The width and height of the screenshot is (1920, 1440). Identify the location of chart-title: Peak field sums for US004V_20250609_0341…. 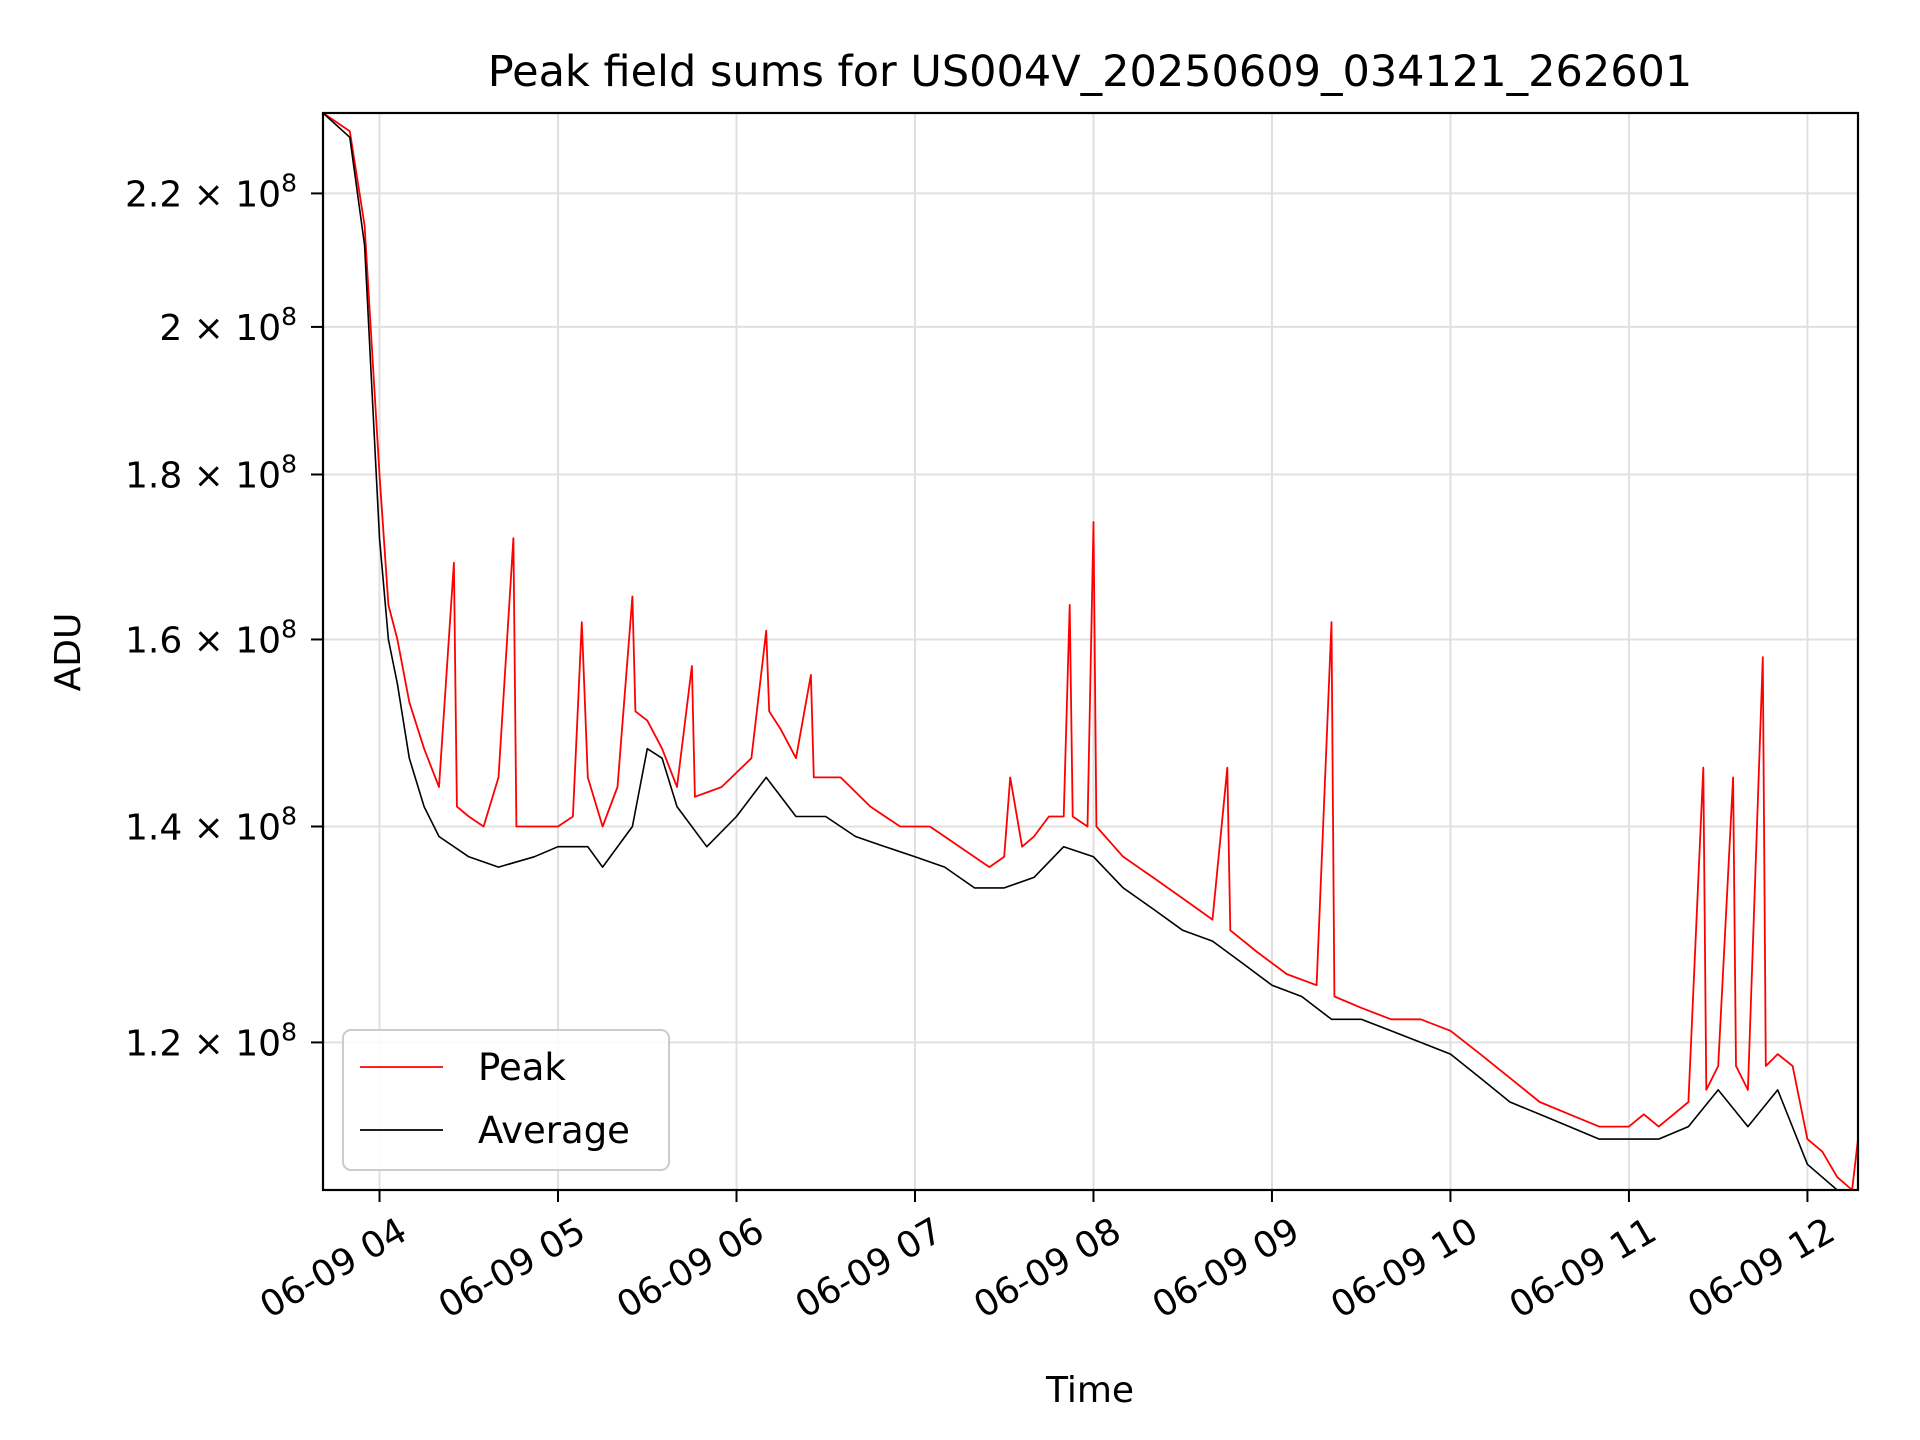
(1090, 72).